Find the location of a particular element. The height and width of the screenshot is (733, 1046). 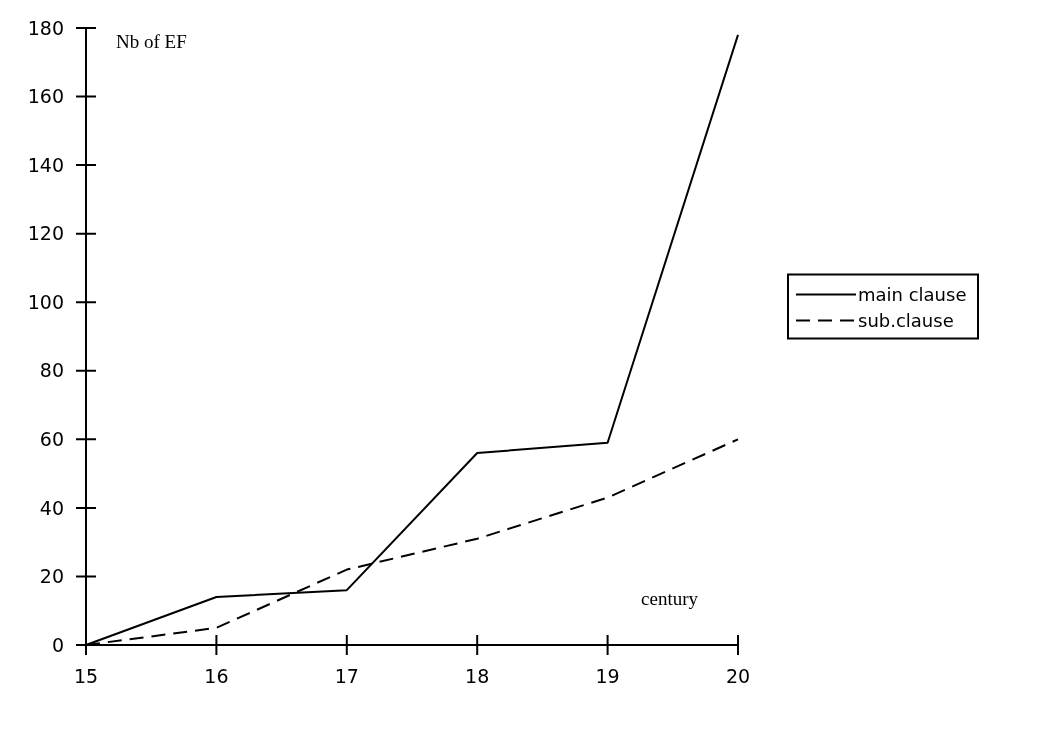

legend-label: sub.clause is located at coordinates (906, 320).